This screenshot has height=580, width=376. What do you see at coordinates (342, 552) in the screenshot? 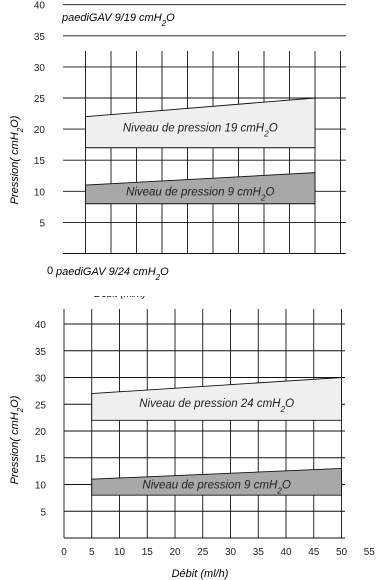
I see `x-tick-label: 50` at bounding box center [342, 552].